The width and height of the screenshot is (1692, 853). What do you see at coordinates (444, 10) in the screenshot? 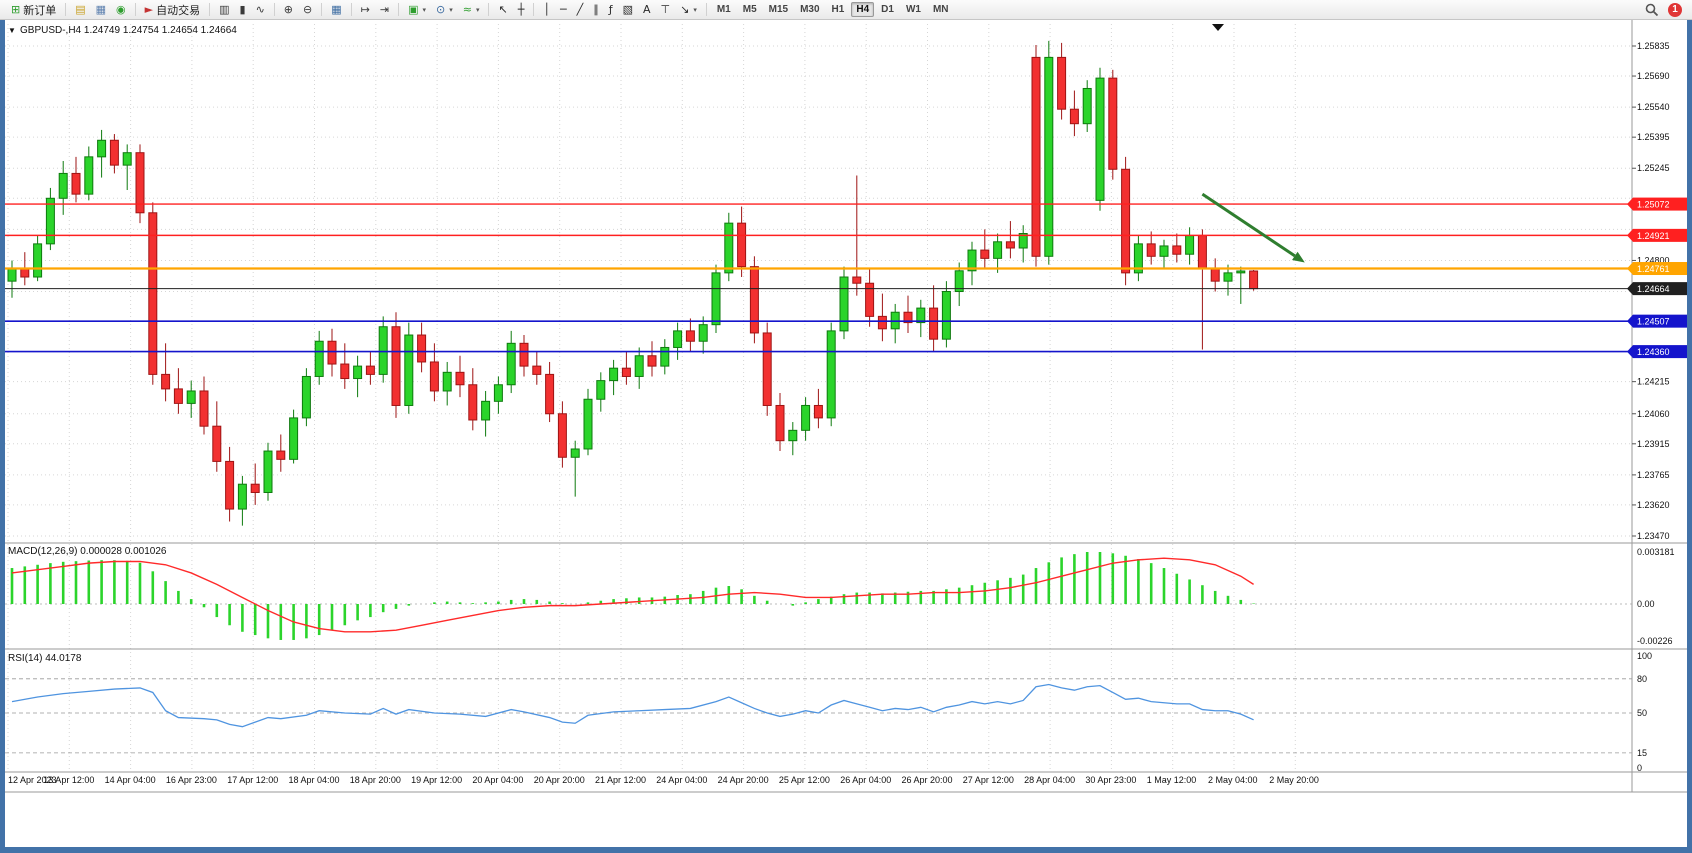
I see `period-icon: ⊙ ▾` at bounding box center [444, 10].